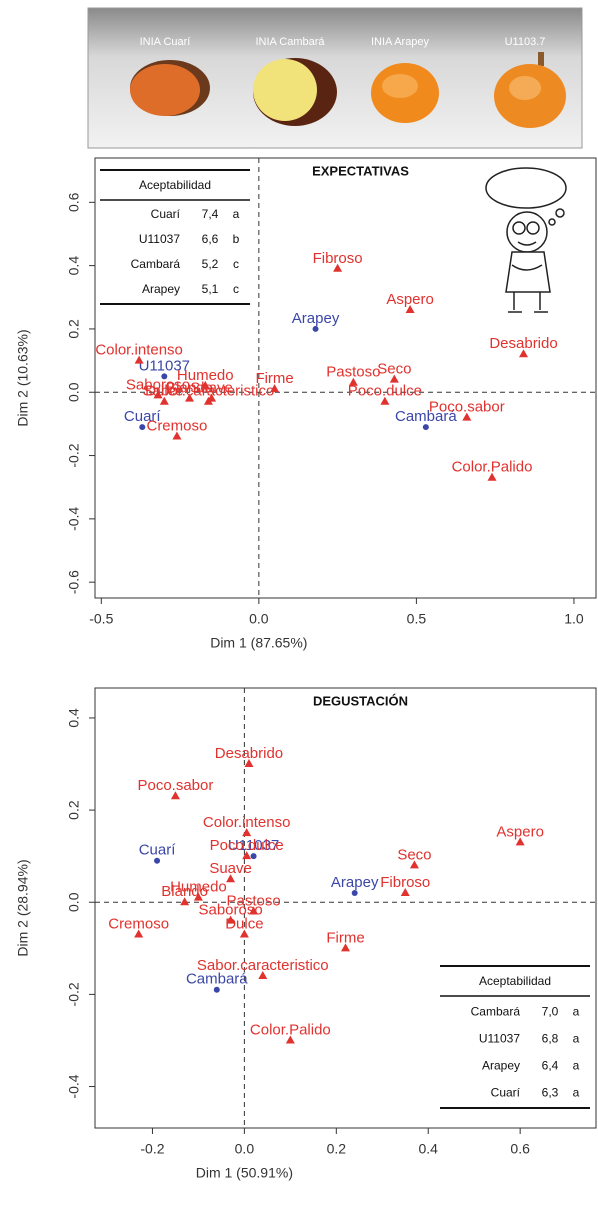 The width and height of the screenshot is (598, 1218). What do you see at coordinates (210, 214) in the screenshot?
I see `table-cell: 7,4` at bounding box center [210, 214].